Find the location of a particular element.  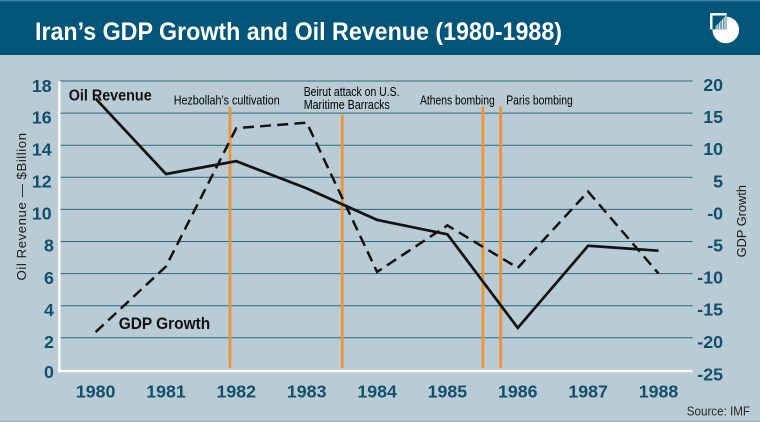

svg-text: 4 is located at coordinates (49, 310).